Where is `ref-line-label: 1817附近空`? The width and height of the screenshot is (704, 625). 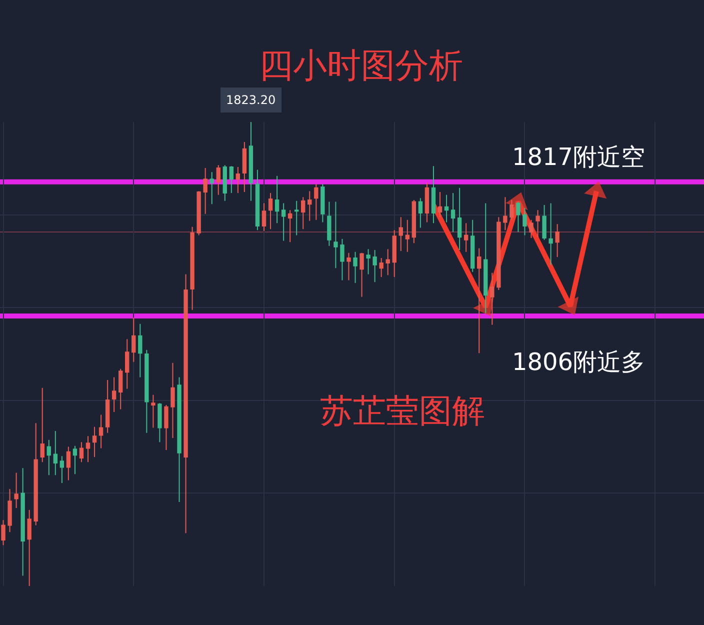
ref-line-label: 1817附近空 is located at coordinates (579, 157).